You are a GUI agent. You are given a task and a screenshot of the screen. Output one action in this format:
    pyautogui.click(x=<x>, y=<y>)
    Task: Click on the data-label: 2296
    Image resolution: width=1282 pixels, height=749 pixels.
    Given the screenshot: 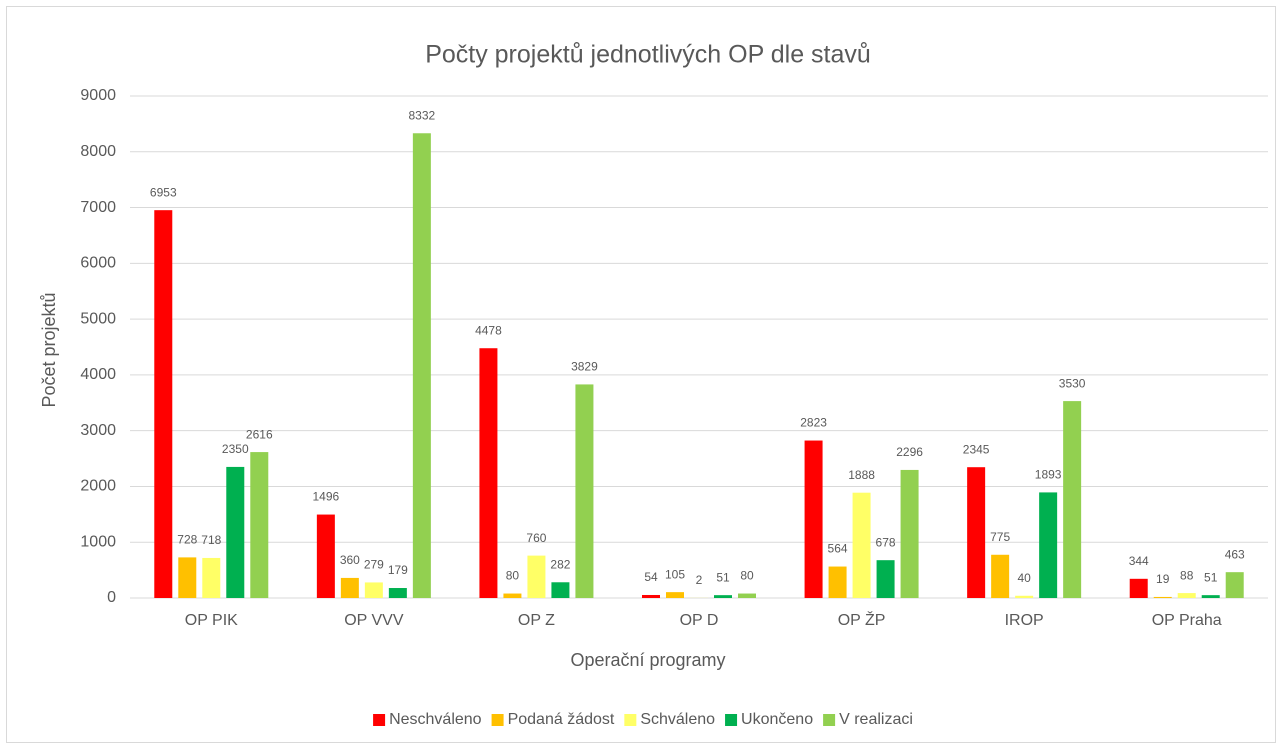 What is the action you would take?
    pyautogui.click(x=909, y=452)
    